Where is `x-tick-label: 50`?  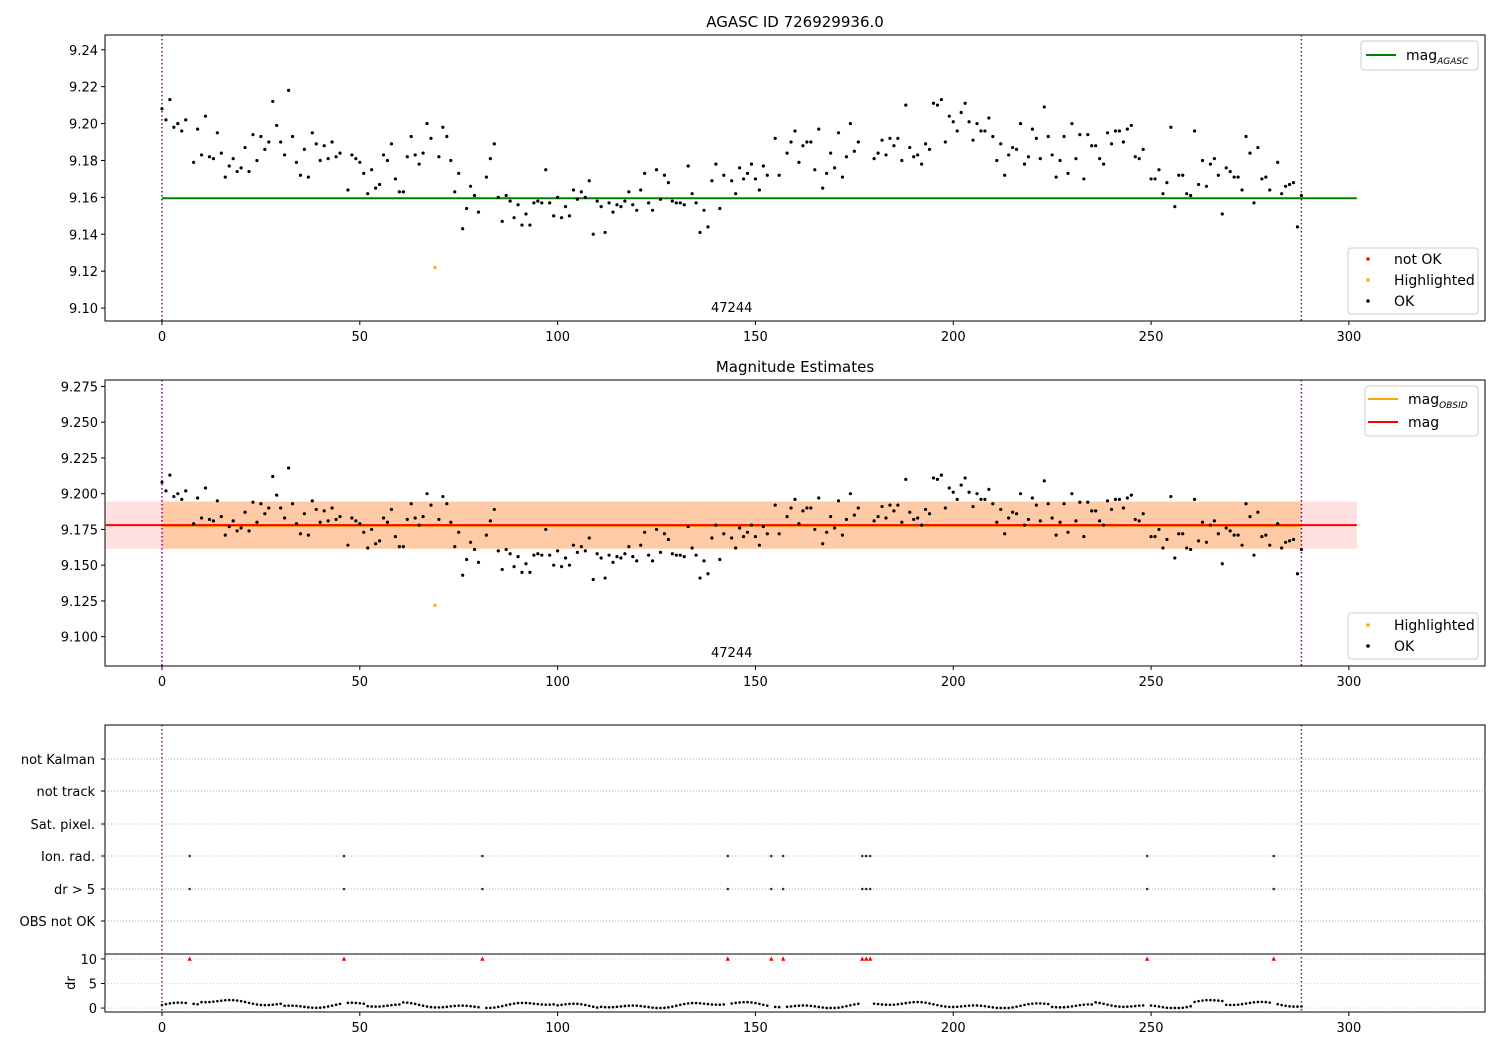 x-tick-label: 50 is located at coordinates (360, 682).